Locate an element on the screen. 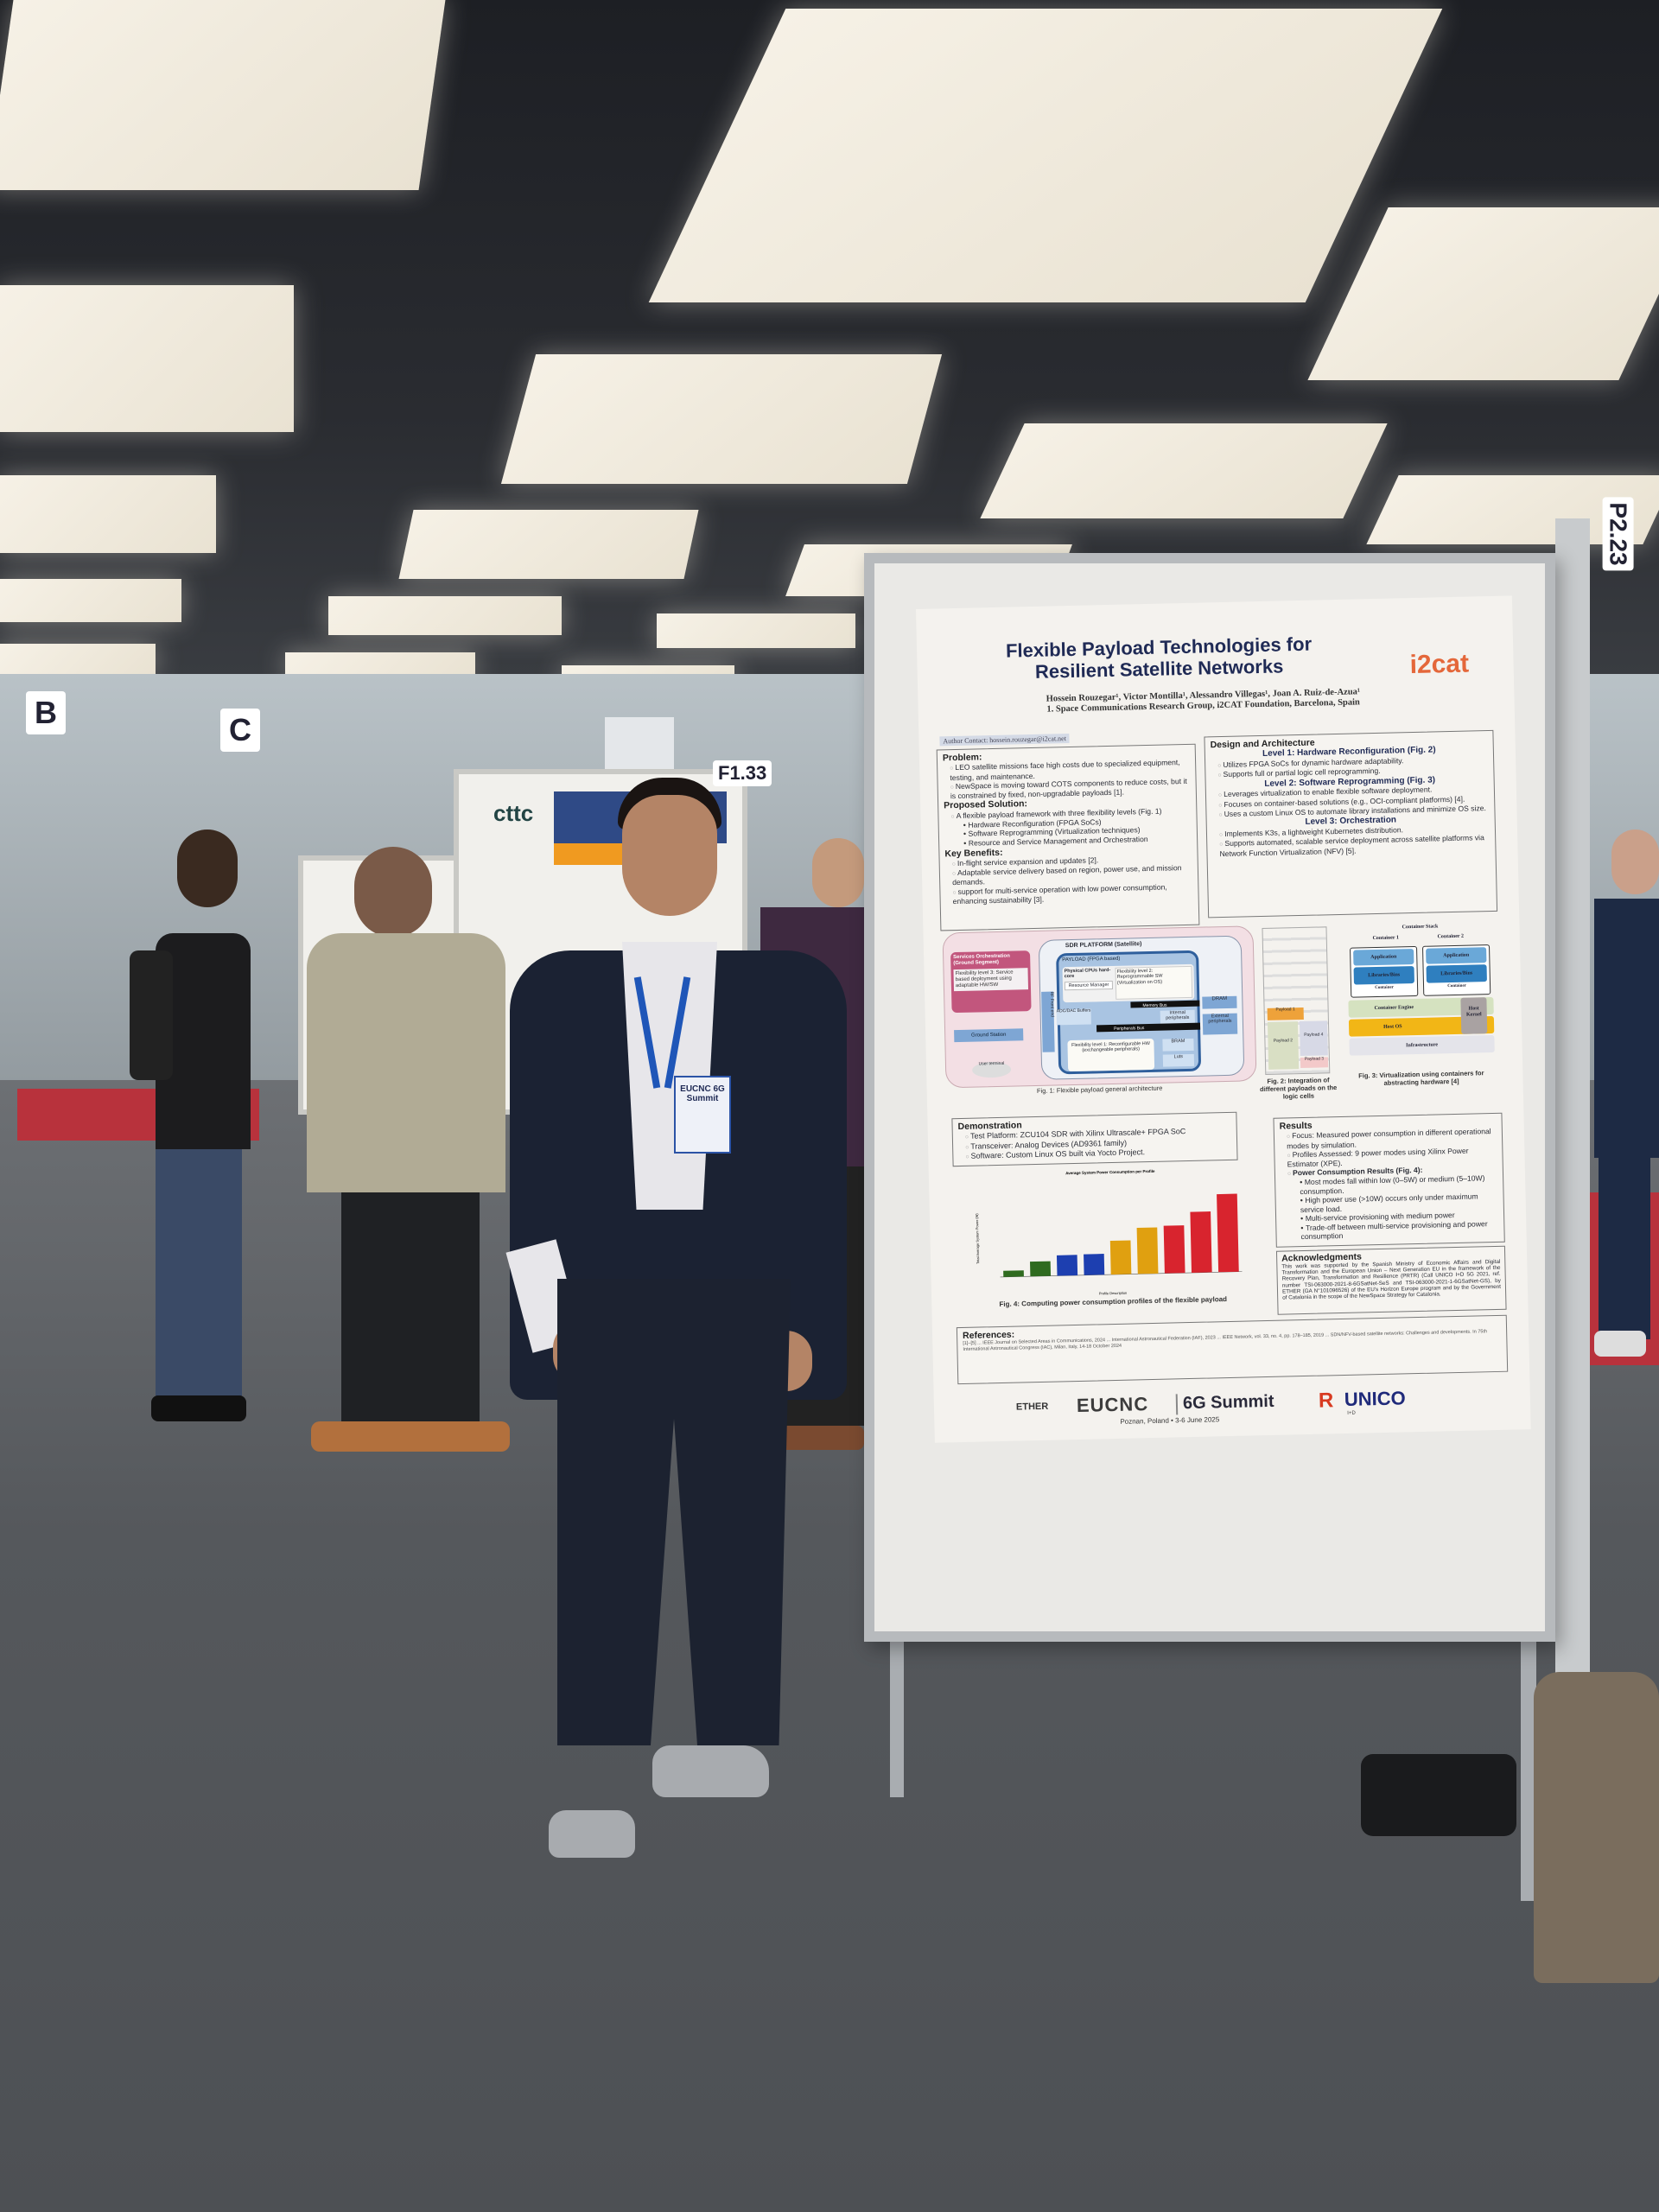 The height and width of the screenshot is (2212, 1659). camera-bag is located at coordinates (1438, 1795).